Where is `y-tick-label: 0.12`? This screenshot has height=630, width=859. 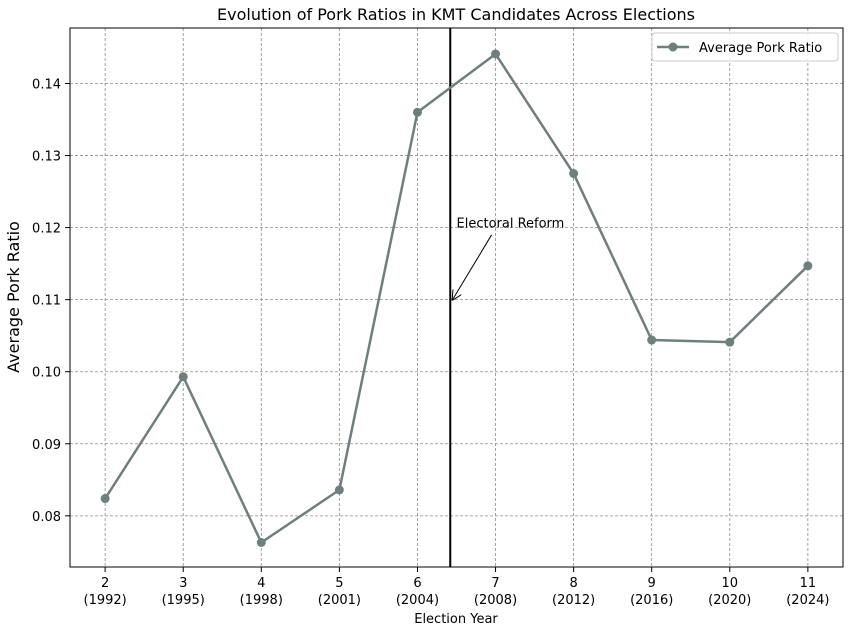 y-tick-label: 0.12 is located at coordinates (46, 229).